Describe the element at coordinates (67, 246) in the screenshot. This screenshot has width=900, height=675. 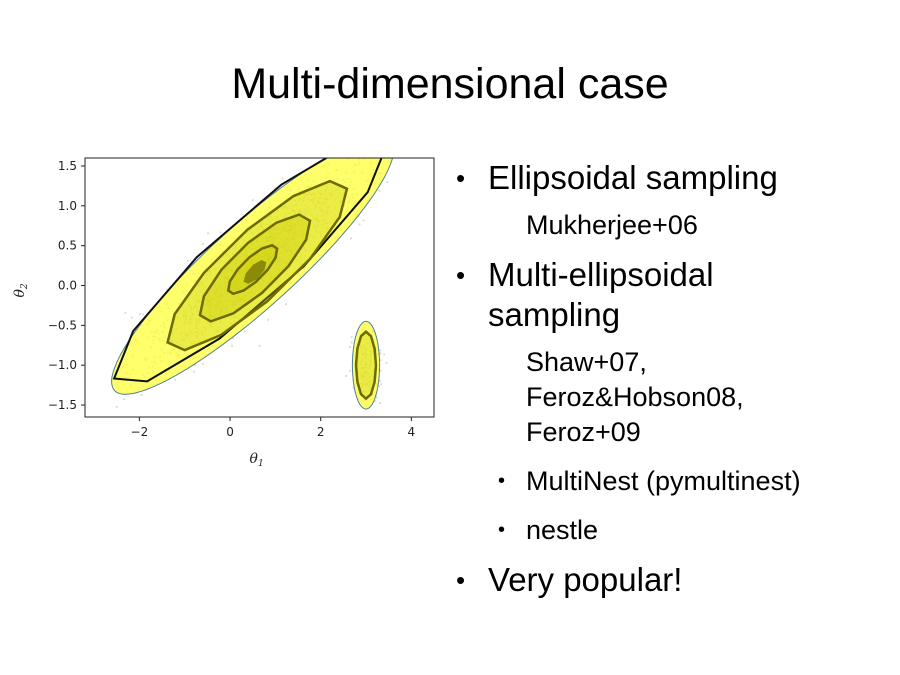
I see `y-tick-label: 0.5` at that location.